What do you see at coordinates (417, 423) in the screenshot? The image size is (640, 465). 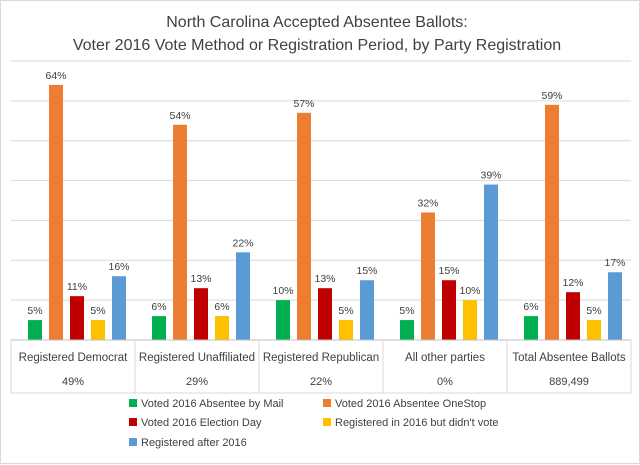 I see `legend-label-3: Registered in 2016 but didn't vote` at bounding box center [417, 423].